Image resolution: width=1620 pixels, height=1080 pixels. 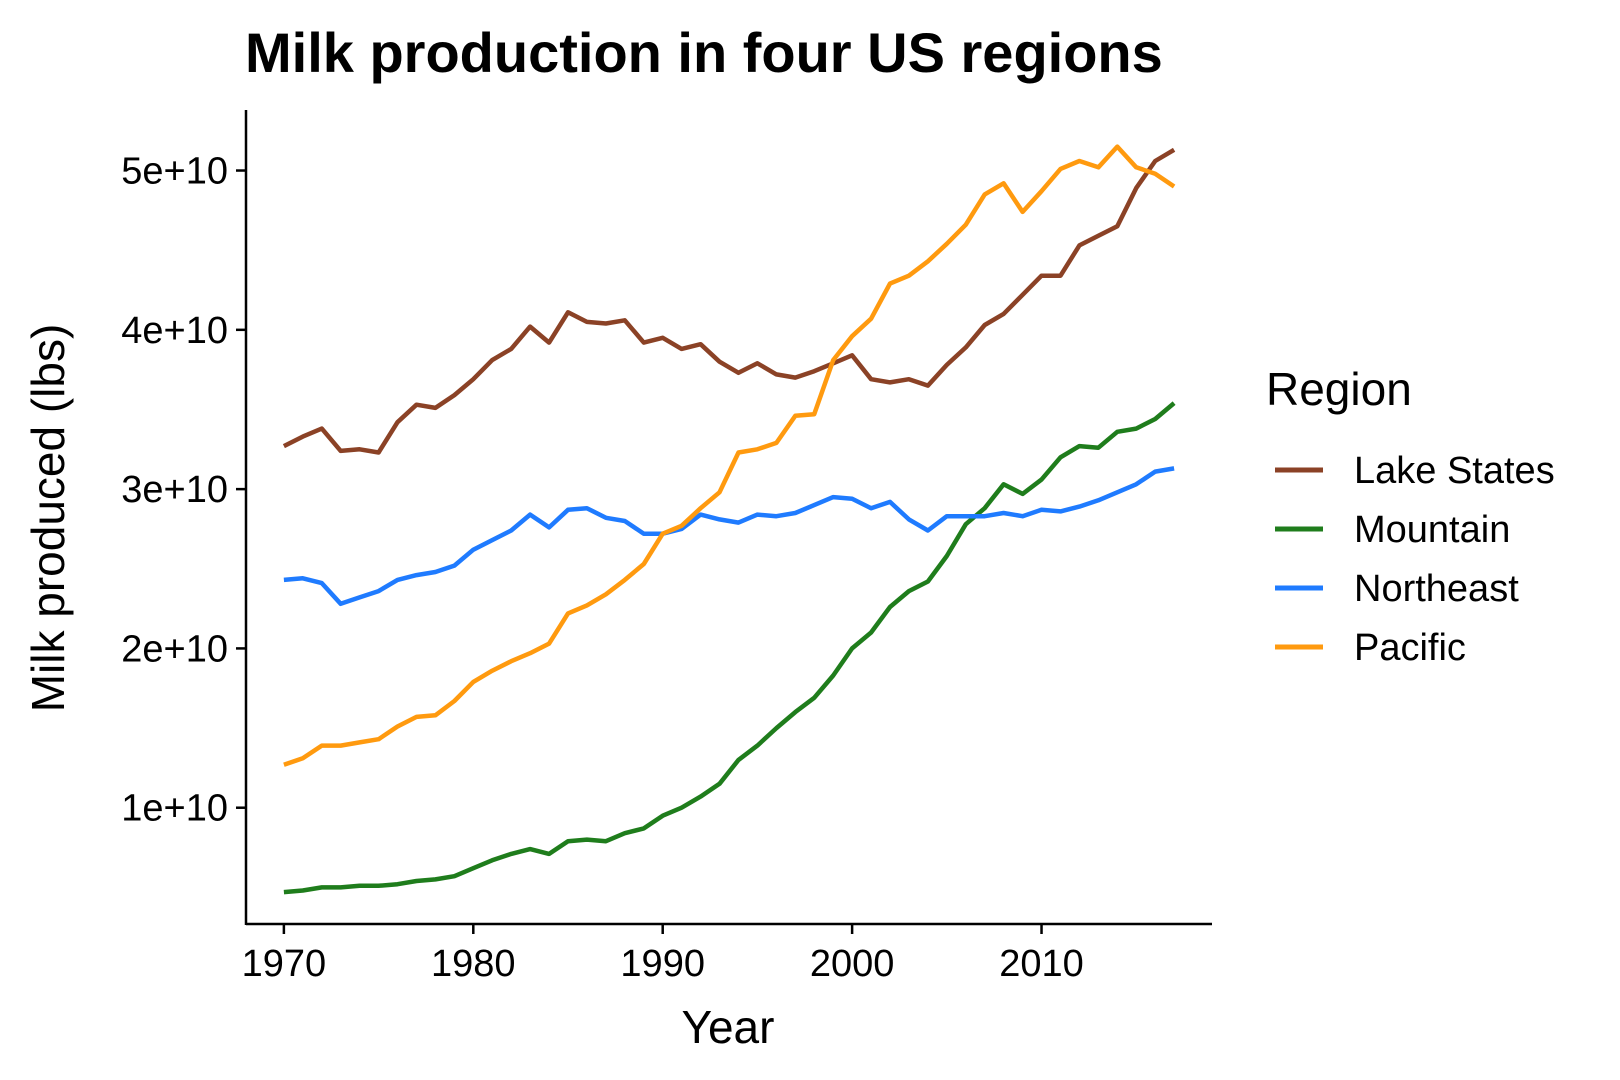 I want to click on x-axis-ticks: 1970 1980 1990 2000 2010, so click(x=663, y=954).